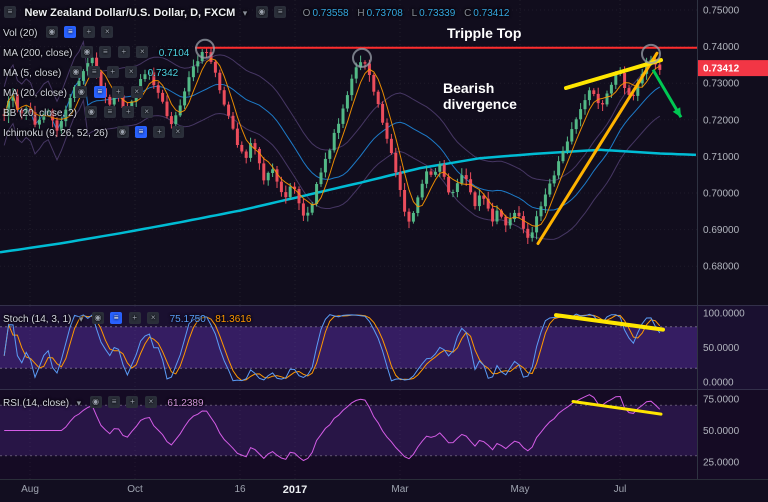 The width and height of the screenshot is (768, 502). I want to click on close-value: 0.73412, so click(491, 13).